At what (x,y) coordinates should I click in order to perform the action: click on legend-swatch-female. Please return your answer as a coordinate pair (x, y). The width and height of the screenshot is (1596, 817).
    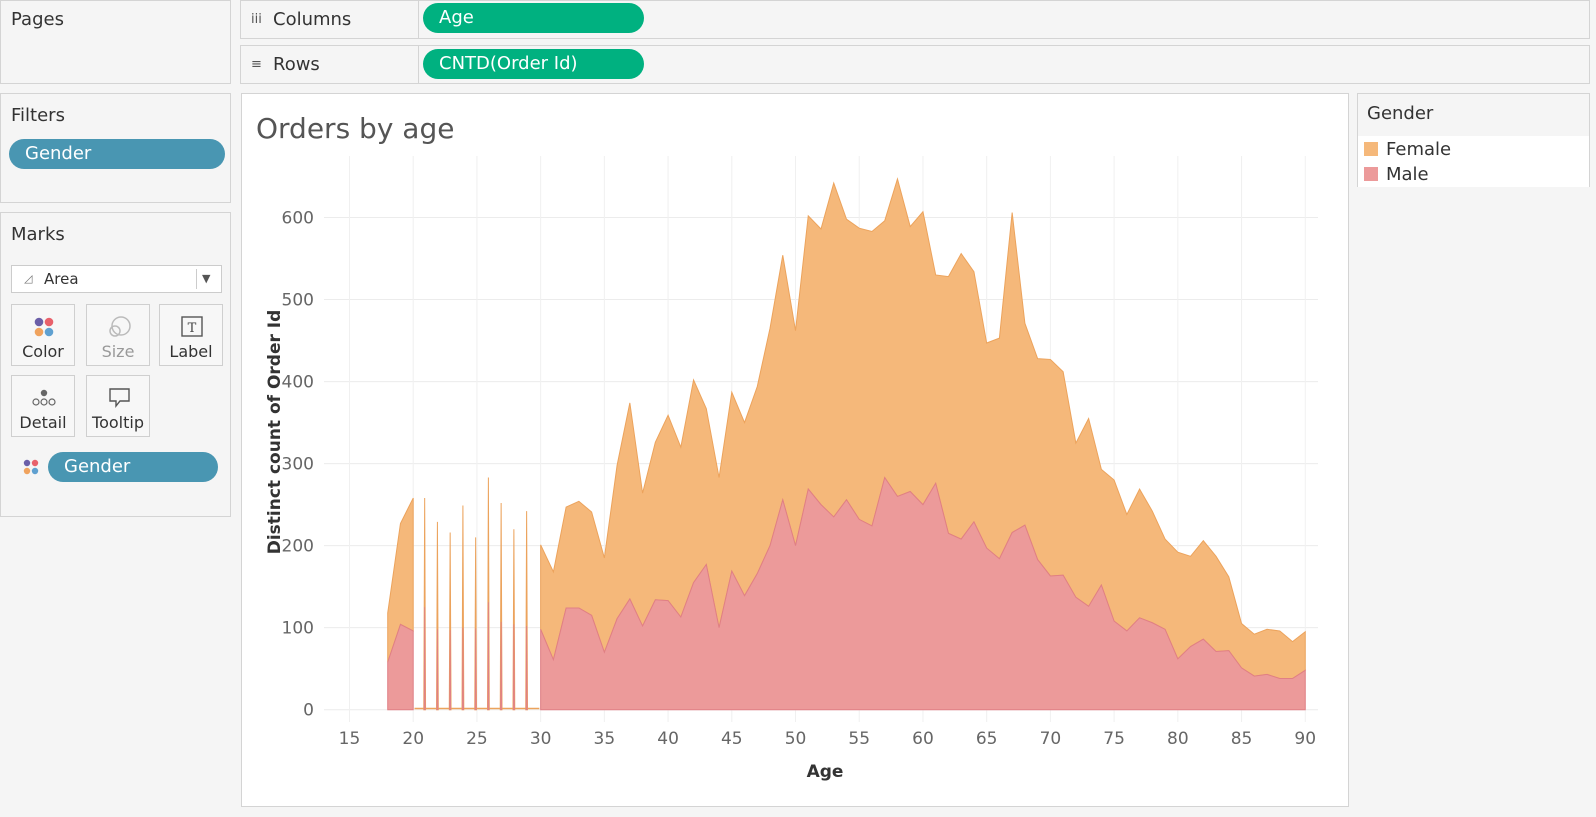
    Looking at the image, I should click on (1371, 149).